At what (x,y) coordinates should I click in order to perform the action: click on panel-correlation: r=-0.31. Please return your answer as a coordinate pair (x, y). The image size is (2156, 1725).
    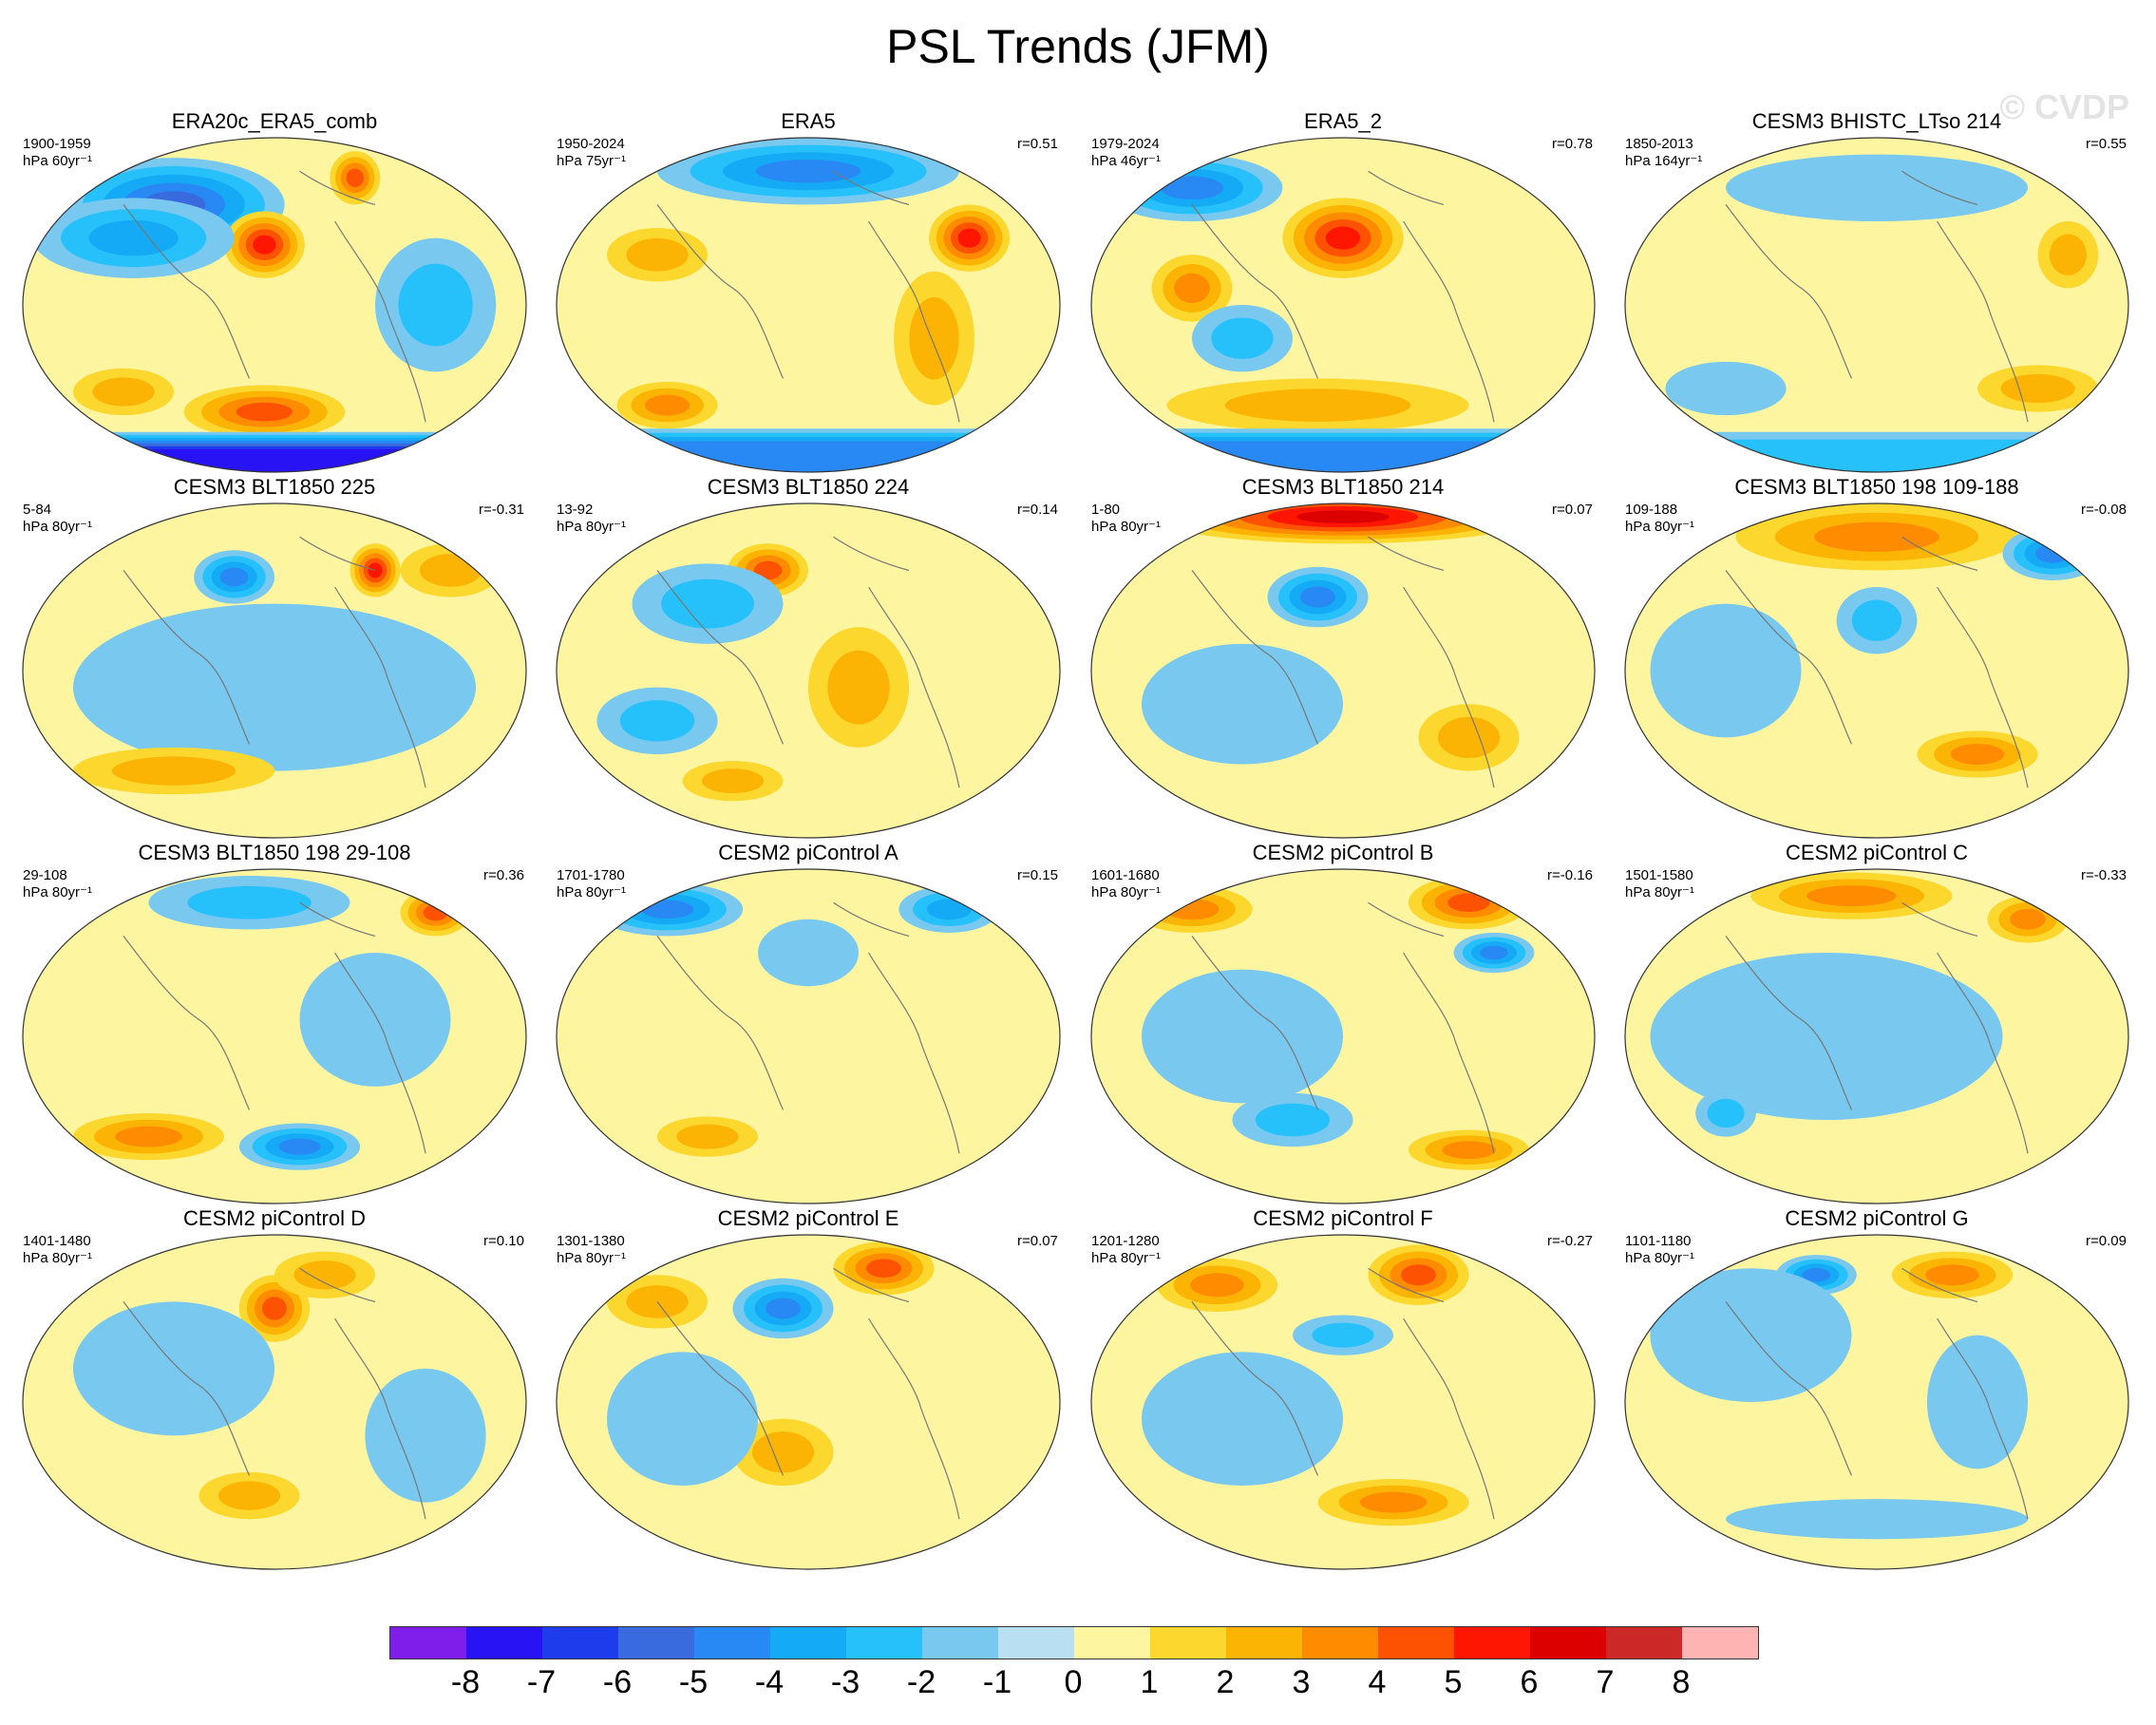
    Looking at the image, I should click on (502, 510).